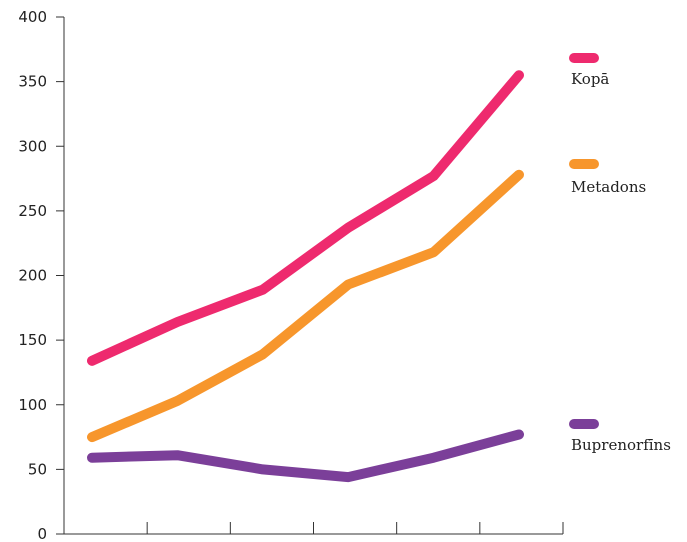 The height and width of the screenshot is (542, 687). I want to click on y-tick-label: 150, so click(32, 340).